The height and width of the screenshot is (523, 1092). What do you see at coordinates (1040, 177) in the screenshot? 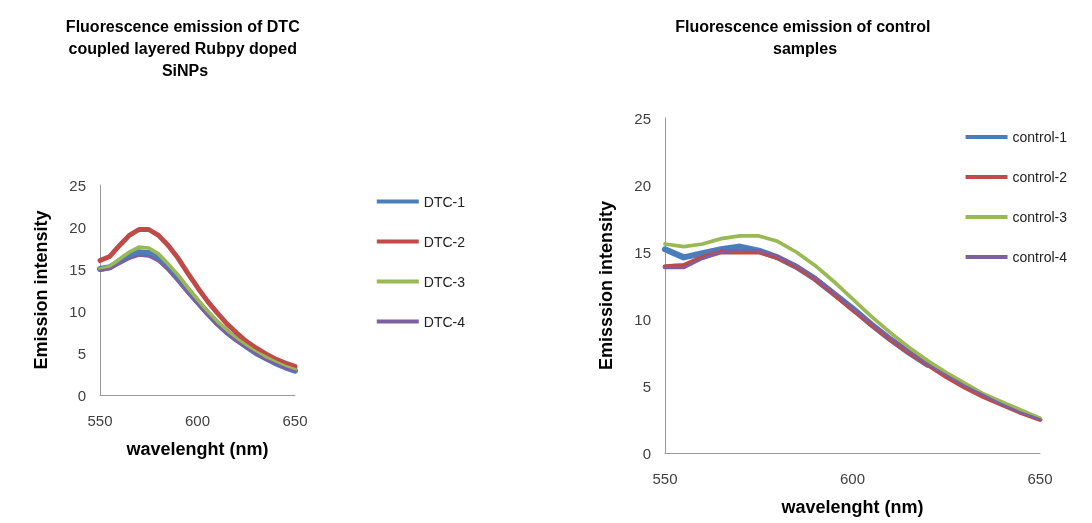
I see `legend-label: control-2` at bounding box center [1040, 177].